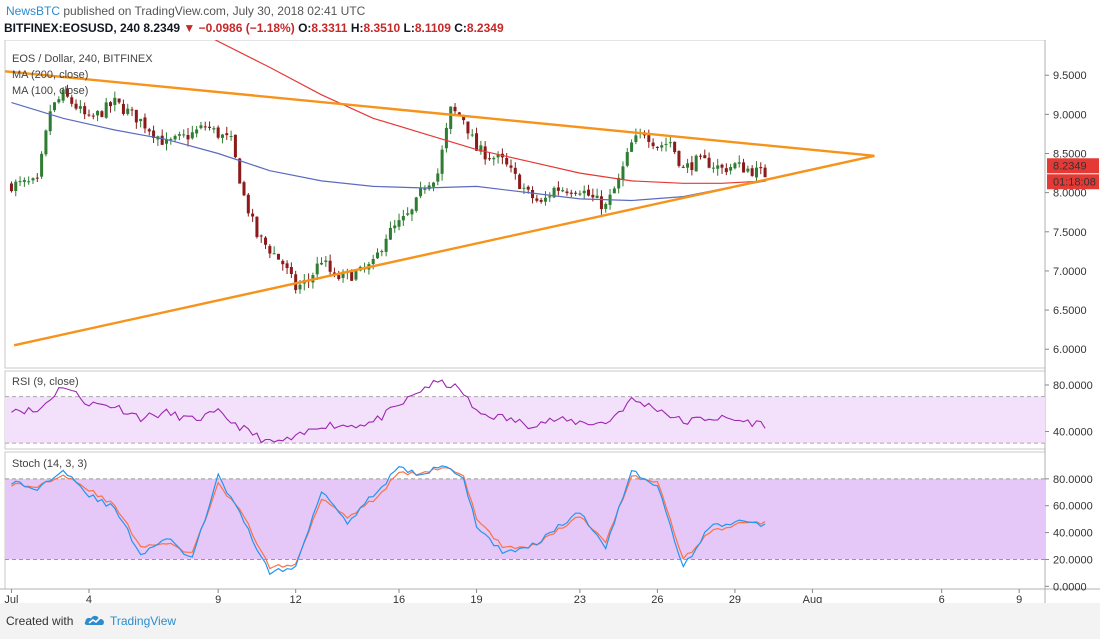 This screenshot has height=639, width=1100. Describe the element at coordinates (439, 114) in the screenshot. I see `trendline-upper` at that location.